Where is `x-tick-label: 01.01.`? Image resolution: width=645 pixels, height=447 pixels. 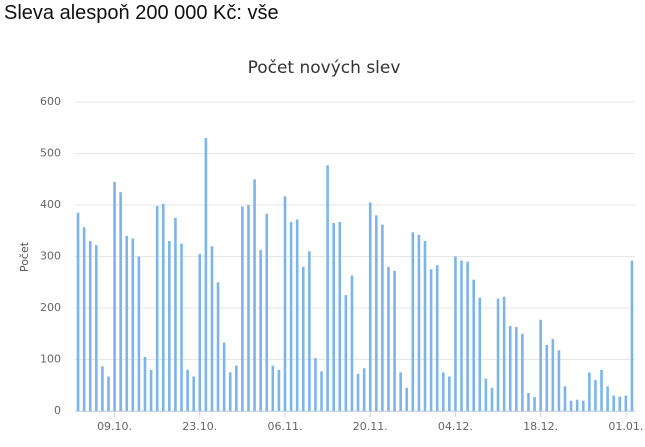 x-tick-label: 01.01. is located at coordinates (625, 426).